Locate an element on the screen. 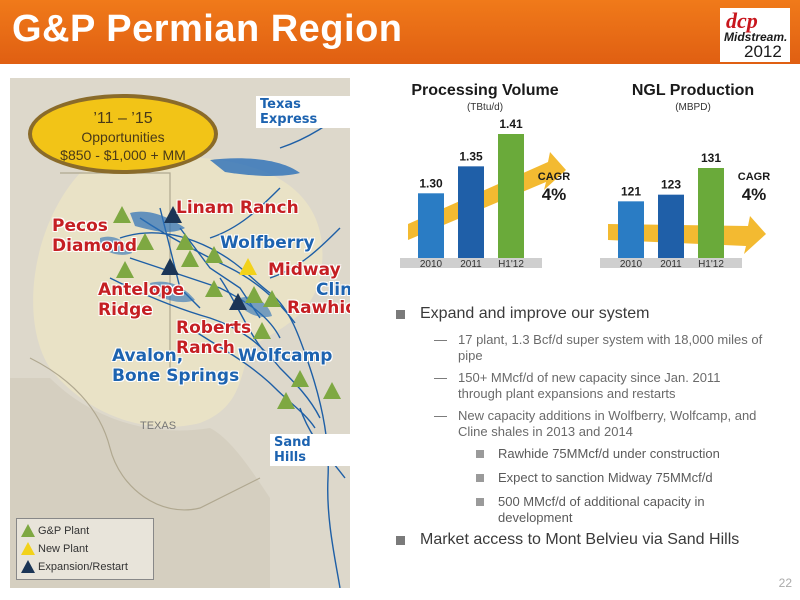  label-ridge: Ridge is located at coordinates (125, 310).